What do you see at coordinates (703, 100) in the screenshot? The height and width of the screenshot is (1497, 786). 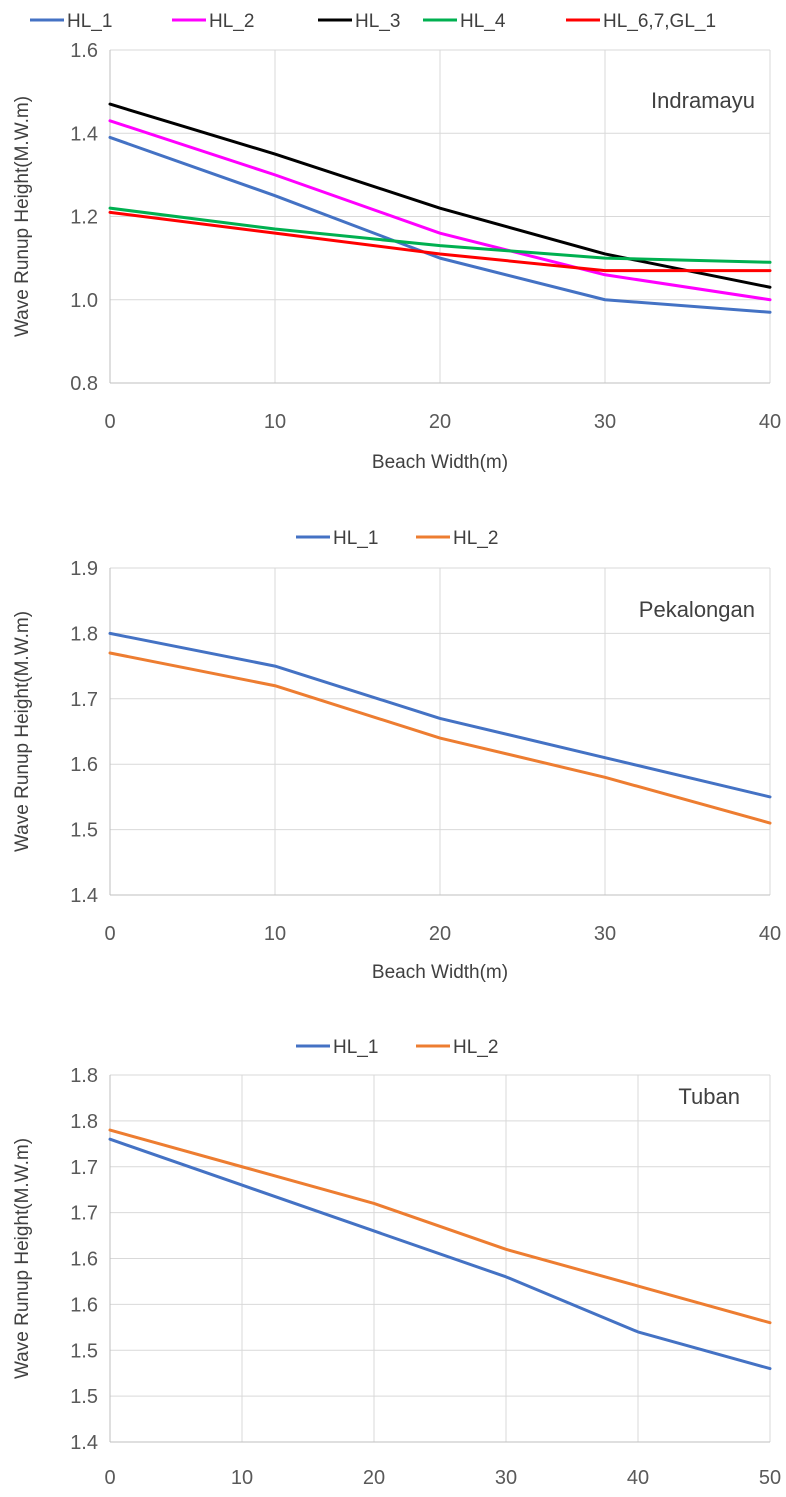 I see `place-annotation: Indramayu` at bounding box center [703, 100].